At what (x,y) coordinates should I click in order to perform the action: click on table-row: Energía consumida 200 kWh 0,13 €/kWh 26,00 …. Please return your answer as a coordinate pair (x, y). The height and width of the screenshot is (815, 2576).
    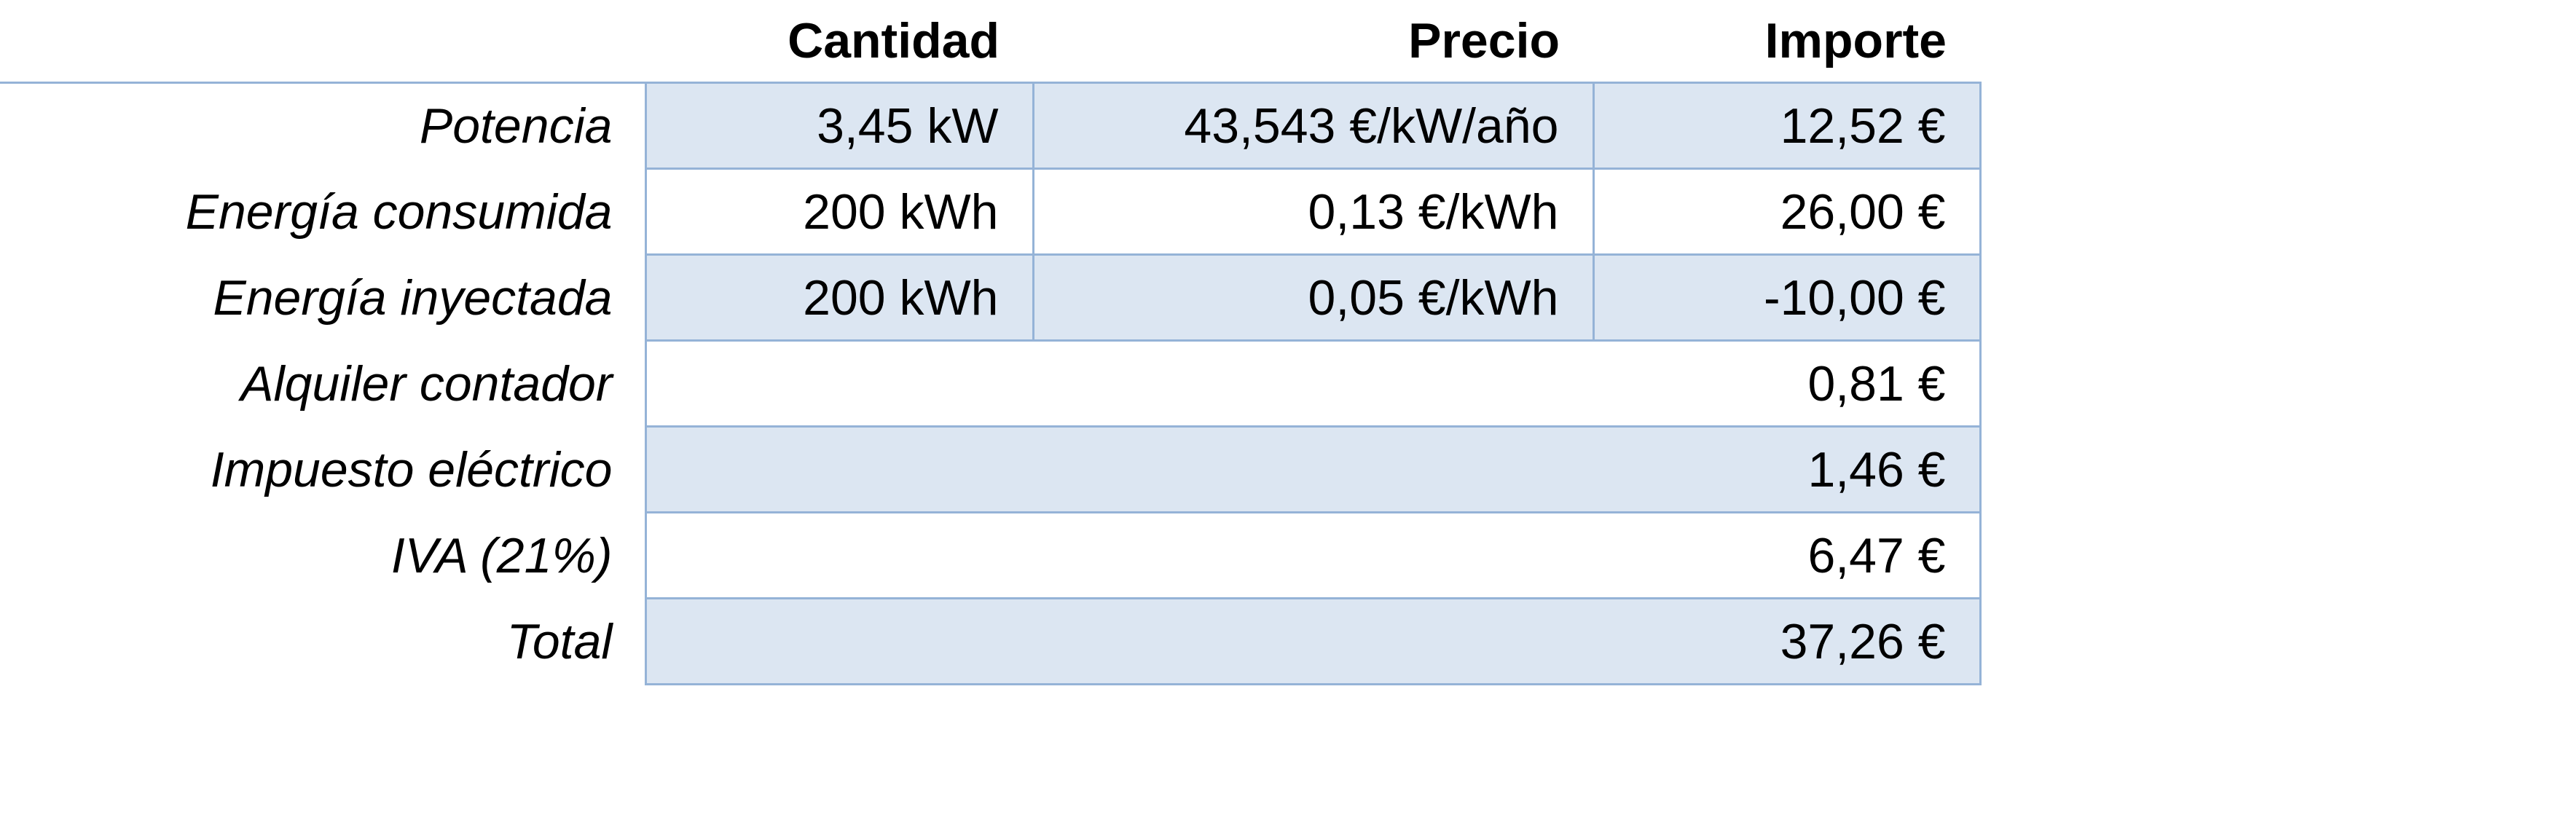
    Looking at the image, I should click on (991, 212).